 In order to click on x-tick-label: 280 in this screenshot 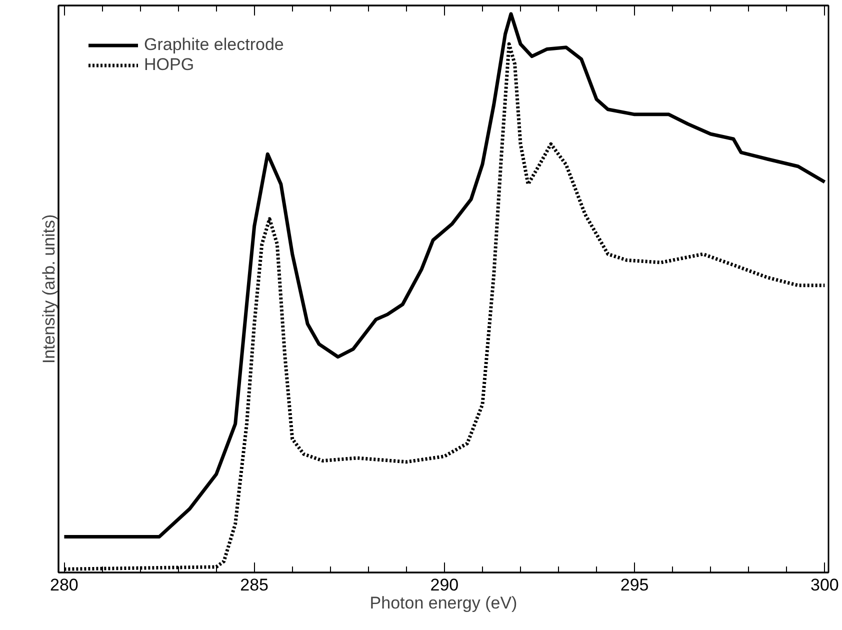, I will do `click(64, 585)`.